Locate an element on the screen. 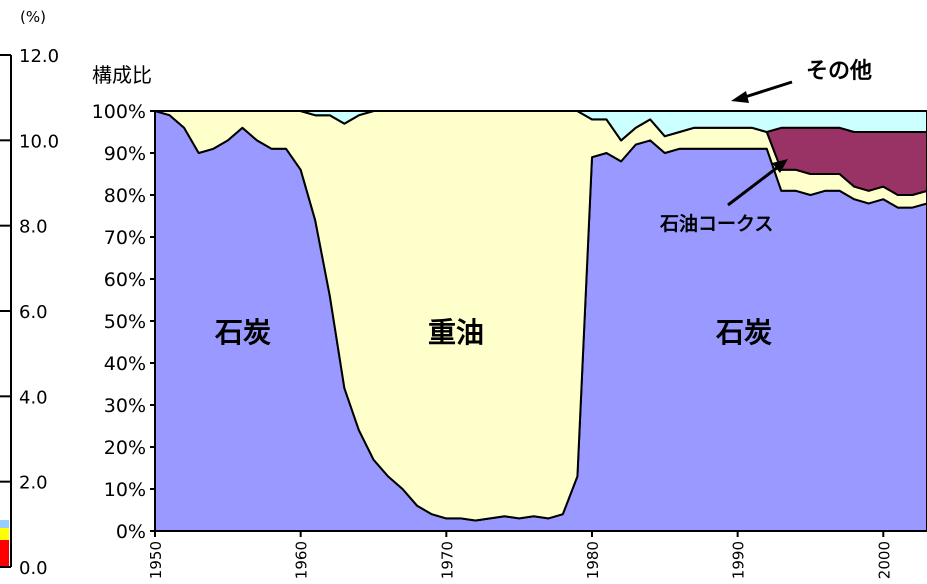  secondary-tick-label: 10.0 is located at coordinates (39, 141).